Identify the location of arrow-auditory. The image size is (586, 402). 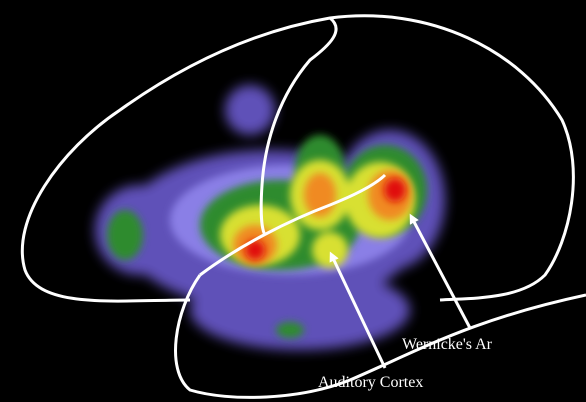
(358, 310).